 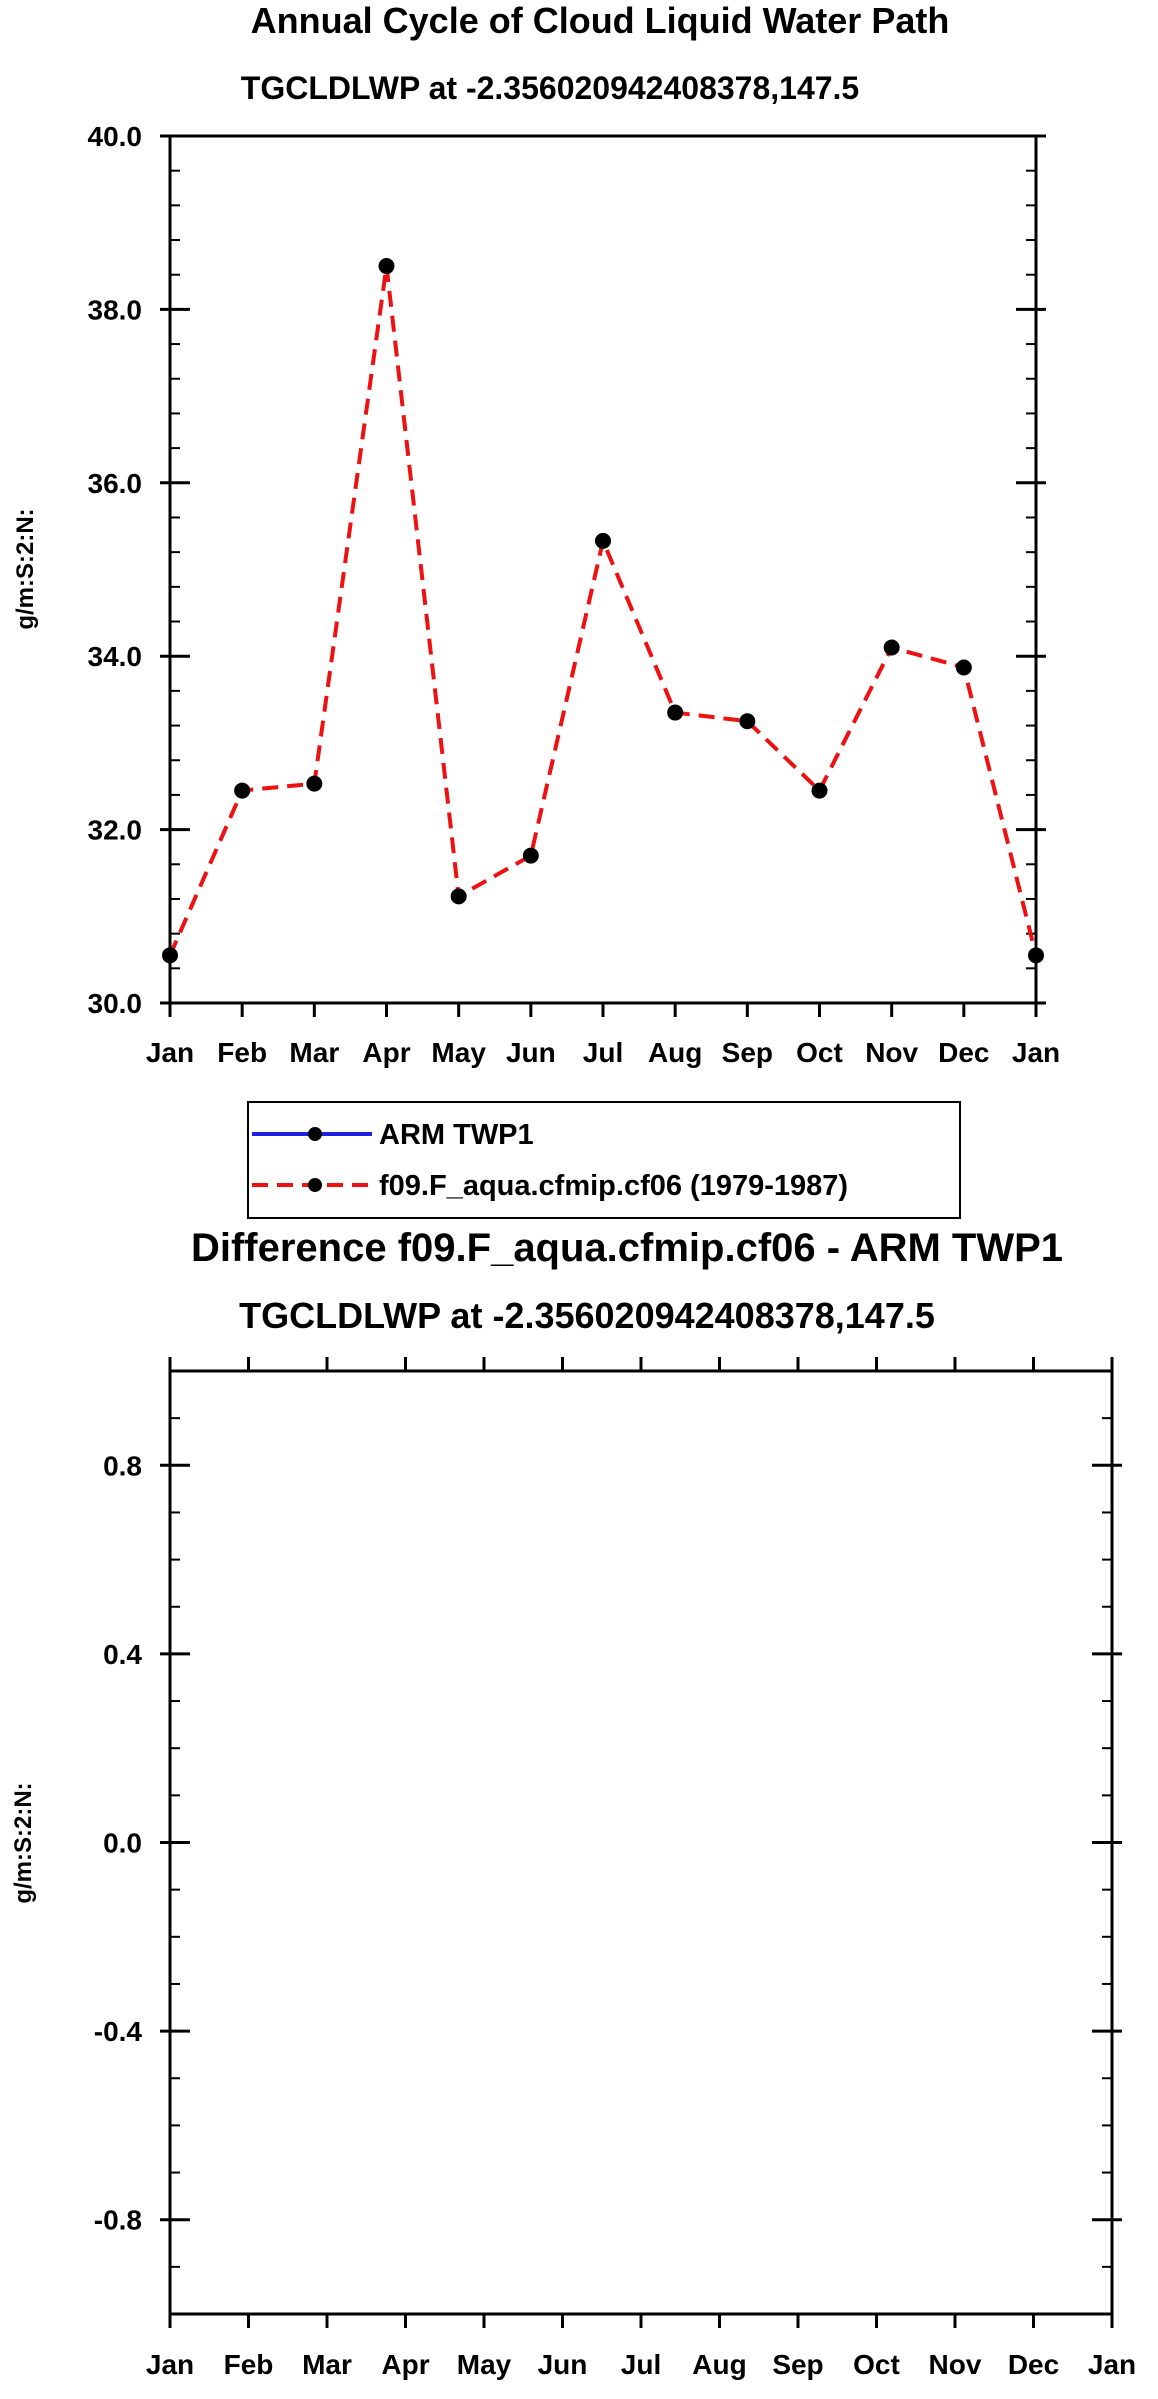 I want to click on legend-box, so click(x=604, y=1160).